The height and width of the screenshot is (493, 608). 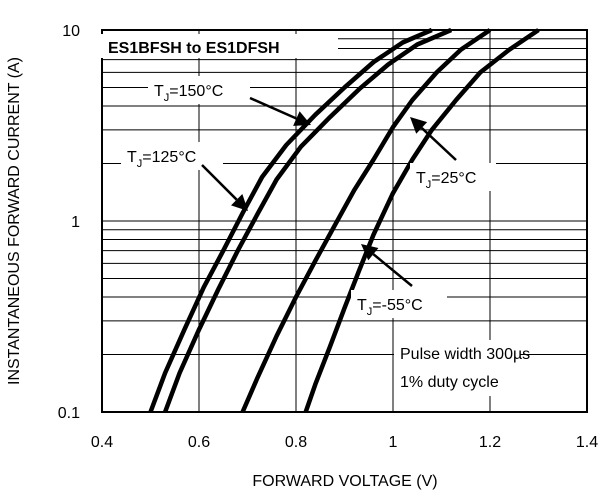 I want to click on title-box, so click(x=219, y=46).